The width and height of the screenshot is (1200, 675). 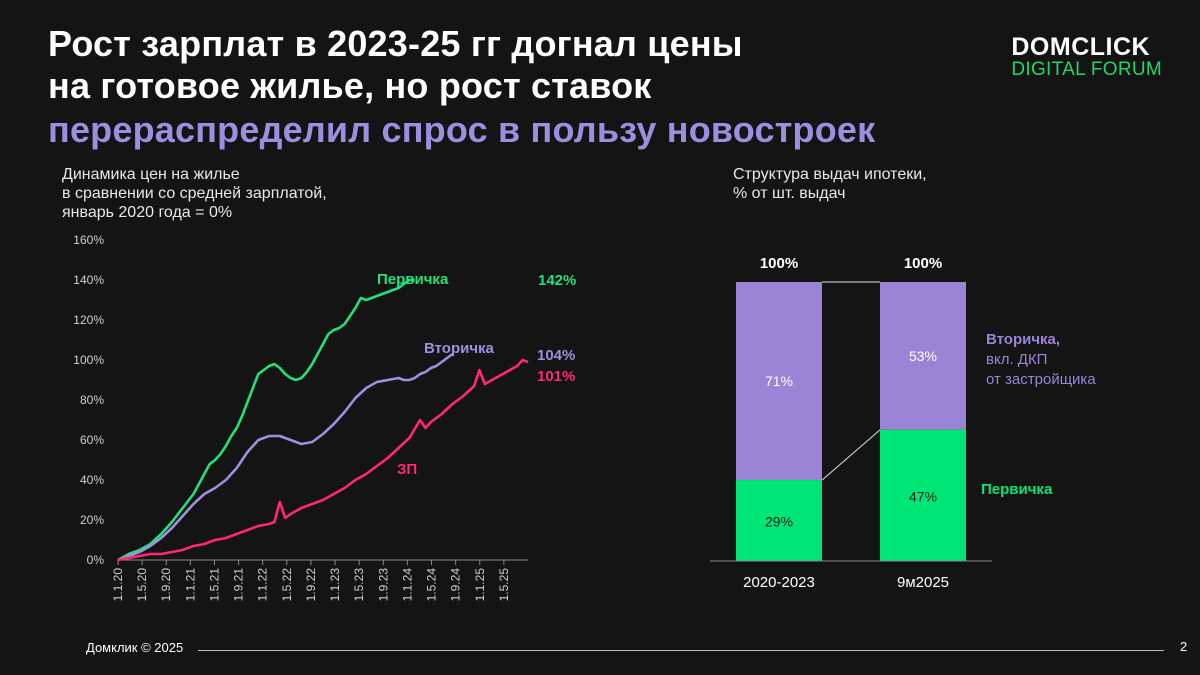 I want to click on x-tick-label: 1.1.24, so click(x=407, y=585).